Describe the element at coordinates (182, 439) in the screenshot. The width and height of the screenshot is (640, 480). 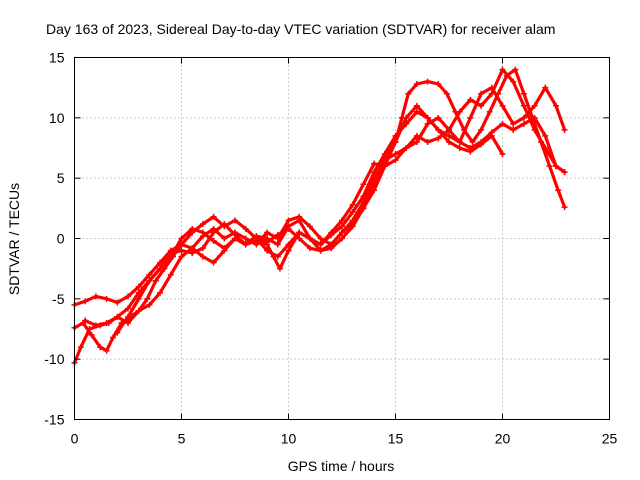
I see `x-tick-label: 5` at that location.